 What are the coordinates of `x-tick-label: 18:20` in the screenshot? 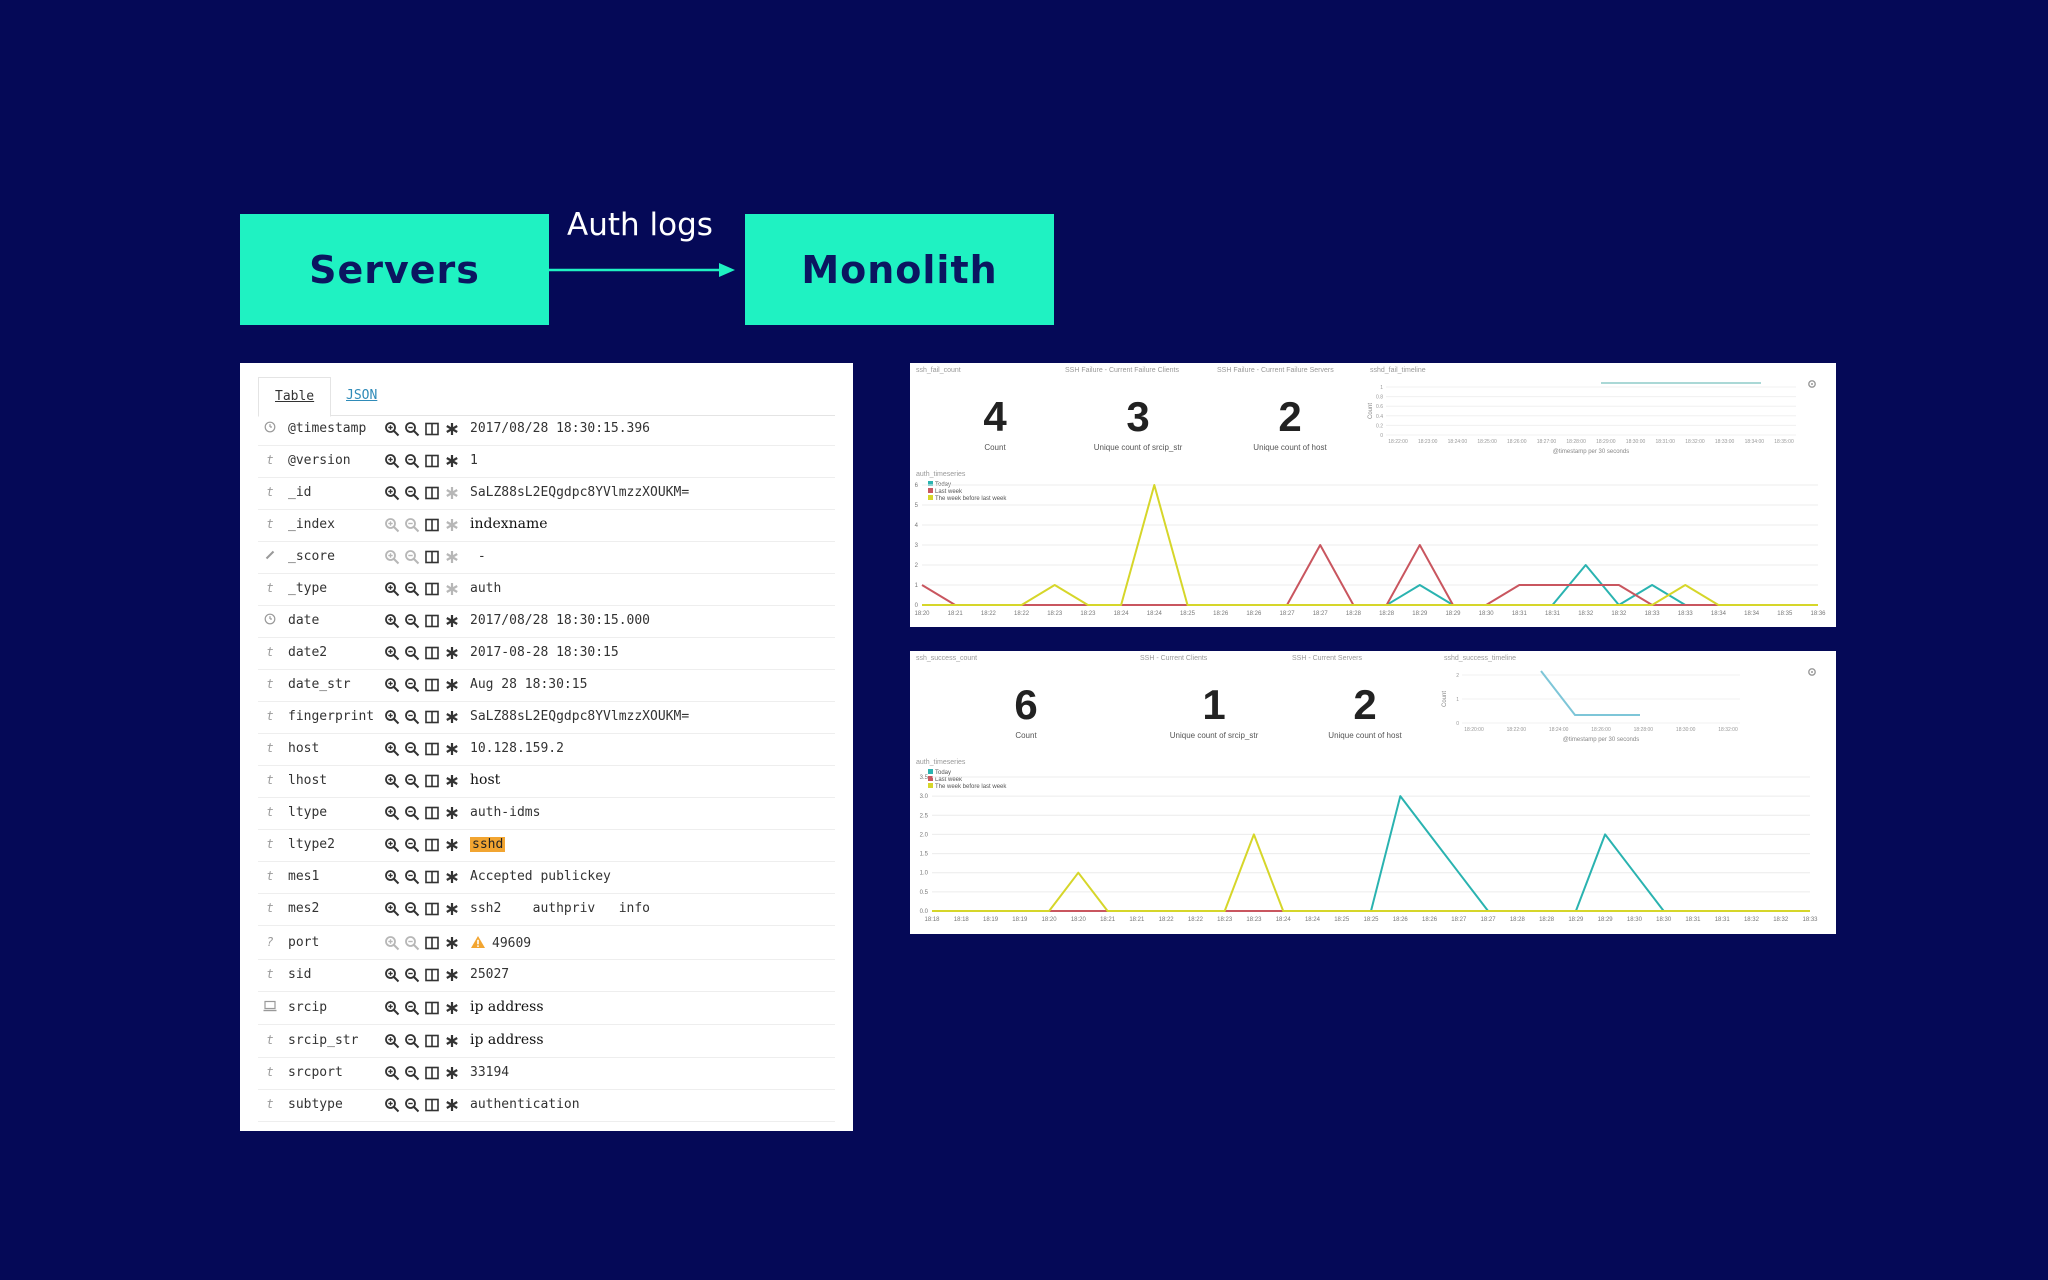 It's located at (1050, 920).